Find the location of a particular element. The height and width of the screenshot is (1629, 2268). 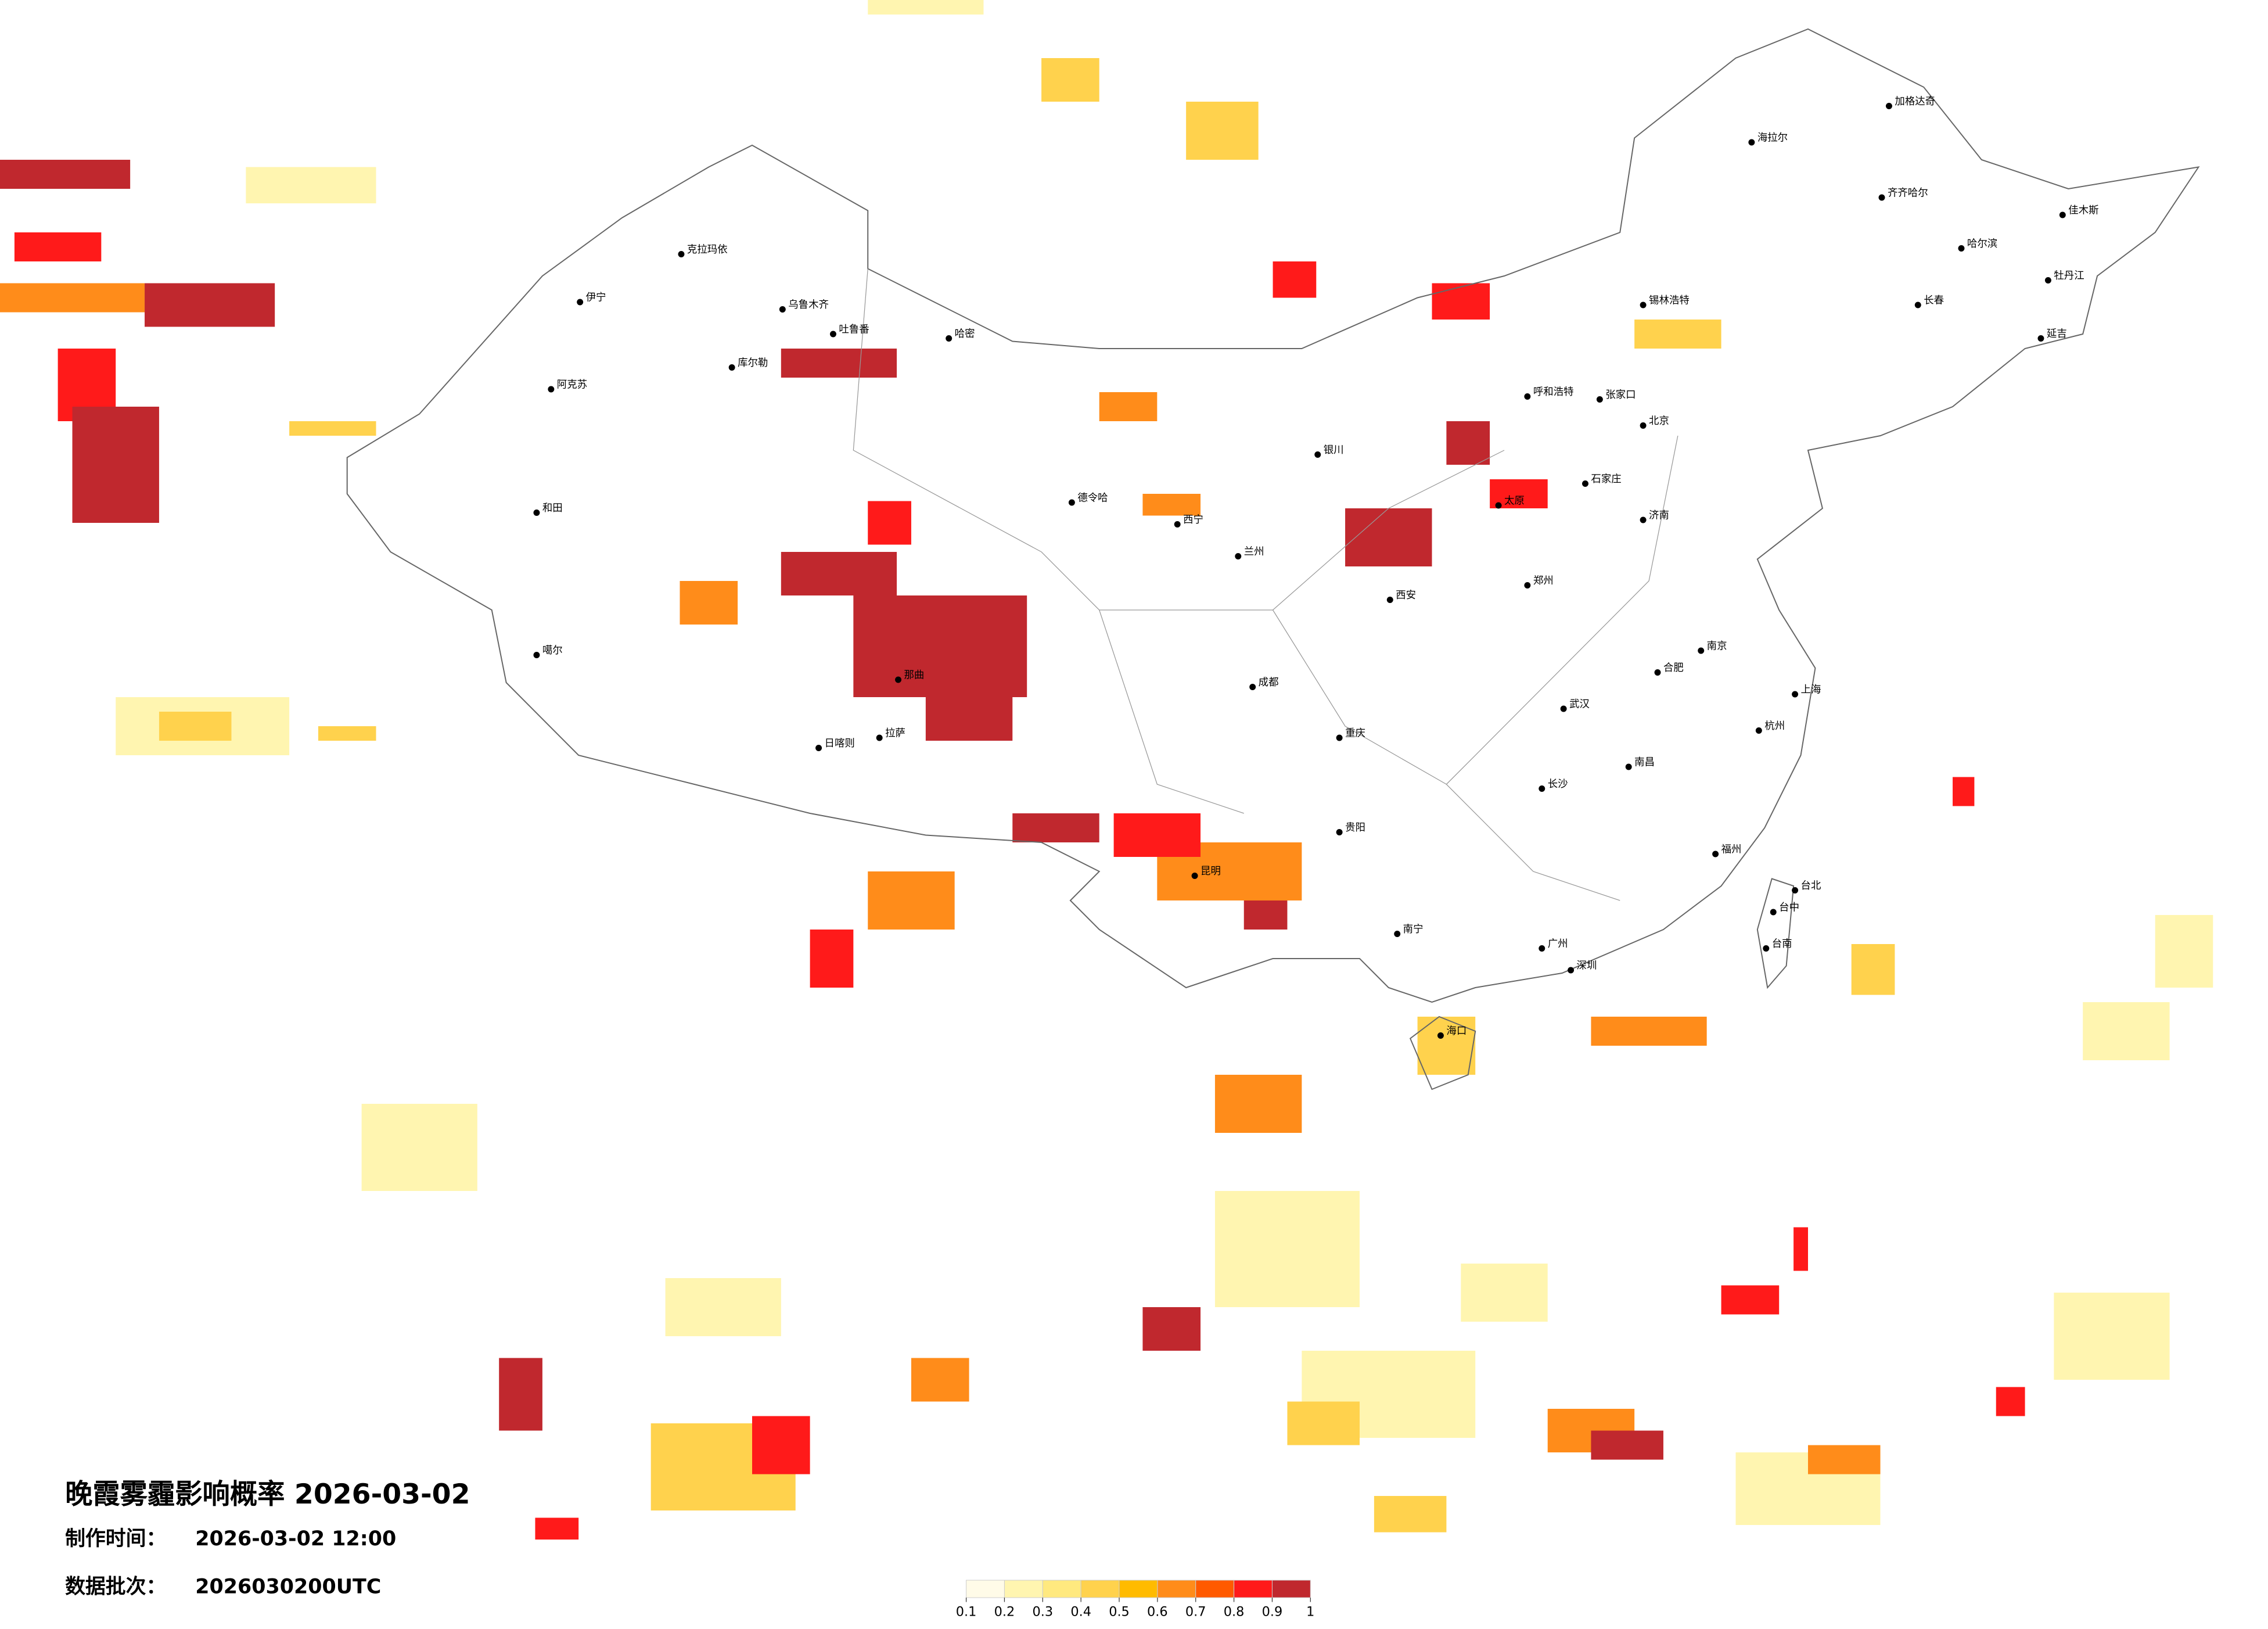

info-value: 2026-03-02 12:00 is located at coordinates (295, 1539).